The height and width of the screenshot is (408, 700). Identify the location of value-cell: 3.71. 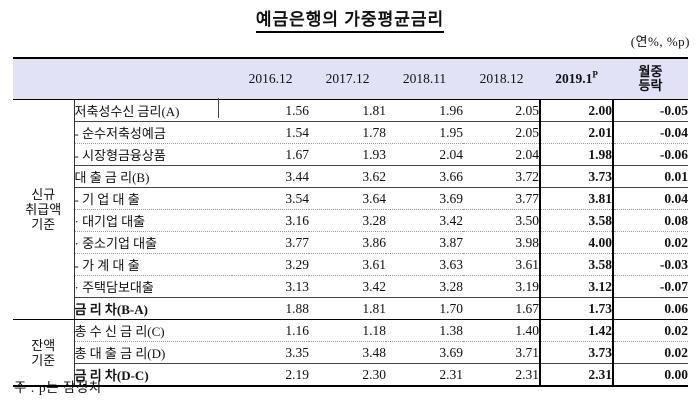
(501, 352).